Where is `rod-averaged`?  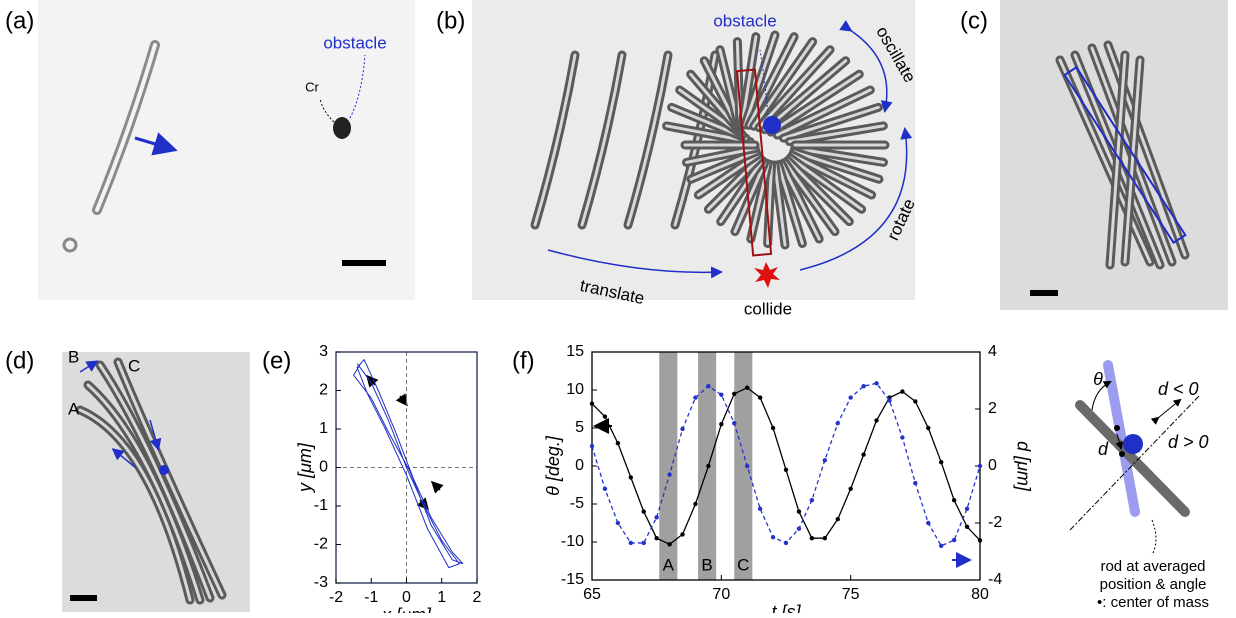 rod-averaged is located at coordinates (1132, 458).